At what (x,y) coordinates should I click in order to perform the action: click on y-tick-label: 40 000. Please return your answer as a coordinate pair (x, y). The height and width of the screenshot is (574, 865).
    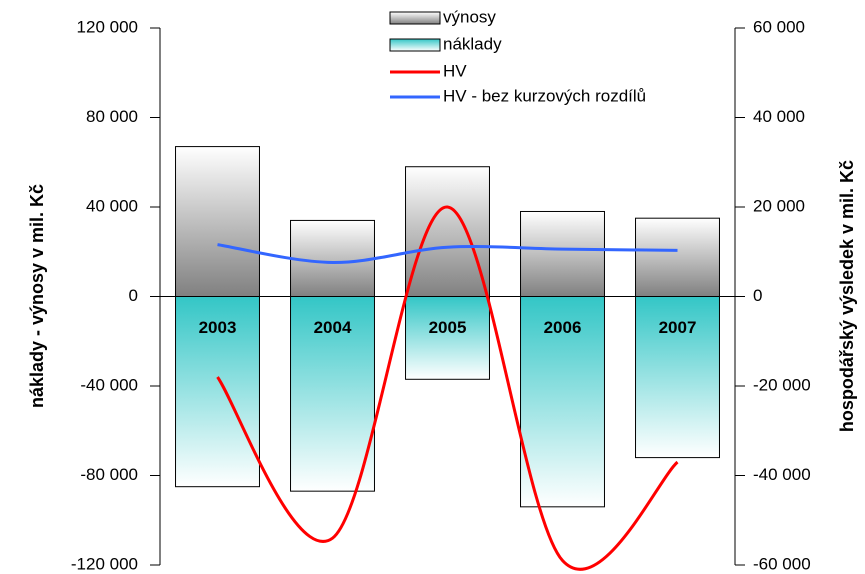
    Looking at the image, I should click on (112, 205).